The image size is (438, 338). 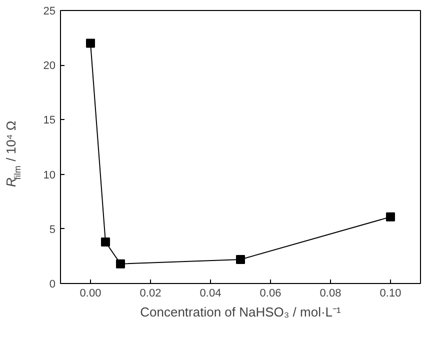 I want to click on y-tick-label: 20, so click(x=49, y=66).